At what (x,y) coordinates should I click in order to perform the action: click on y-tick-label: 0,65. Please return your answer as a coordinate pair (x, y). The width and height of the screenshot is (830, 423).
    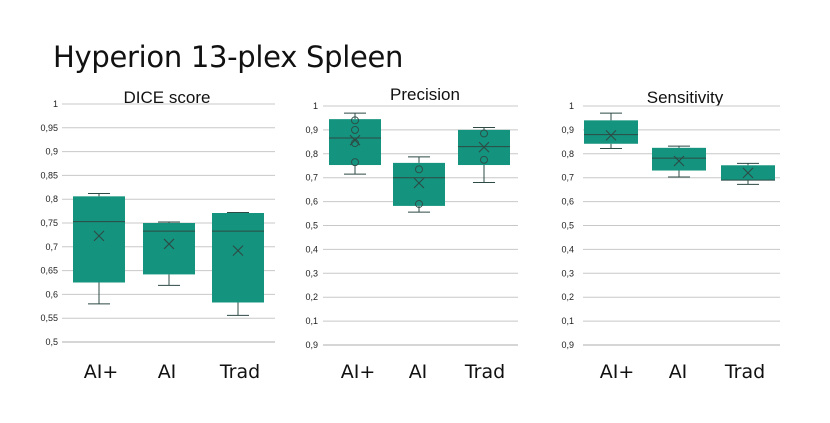
    Looking at the image, I should click on (49, 271).